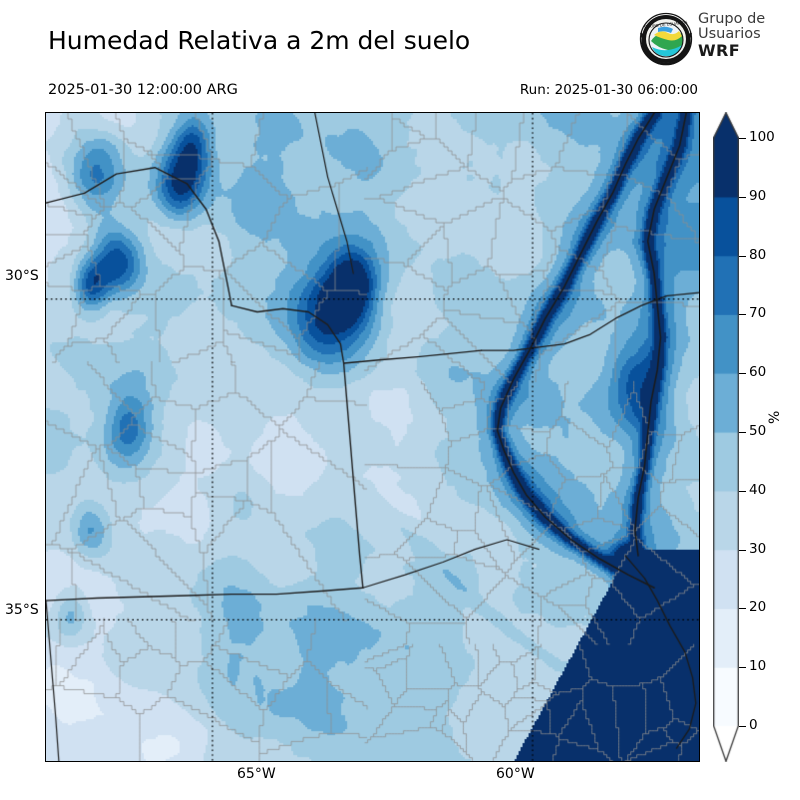 The height and width of the screenshot is (800, 800). I want to click on colorbar-tick-label-90: 90, so click(758, 195).